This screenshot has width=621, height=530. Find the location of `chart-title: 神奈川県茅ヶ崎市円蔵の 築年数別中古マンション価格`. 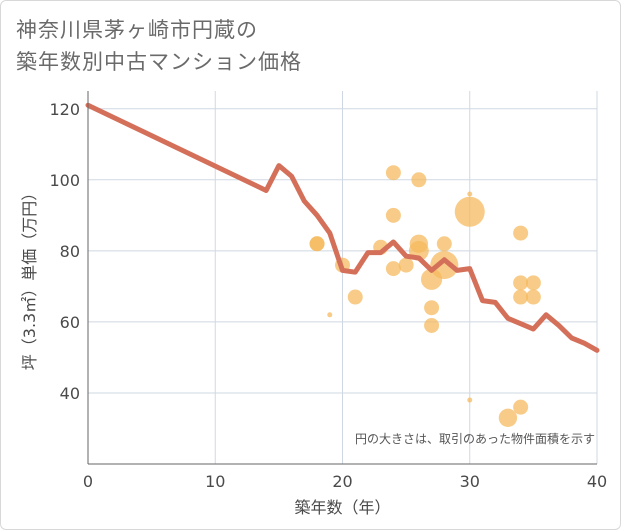

chart-title: 神奈川県茅ヶ崎市円蔵の 築年数別中古マンション価格 is located at coordinates (159, 46).